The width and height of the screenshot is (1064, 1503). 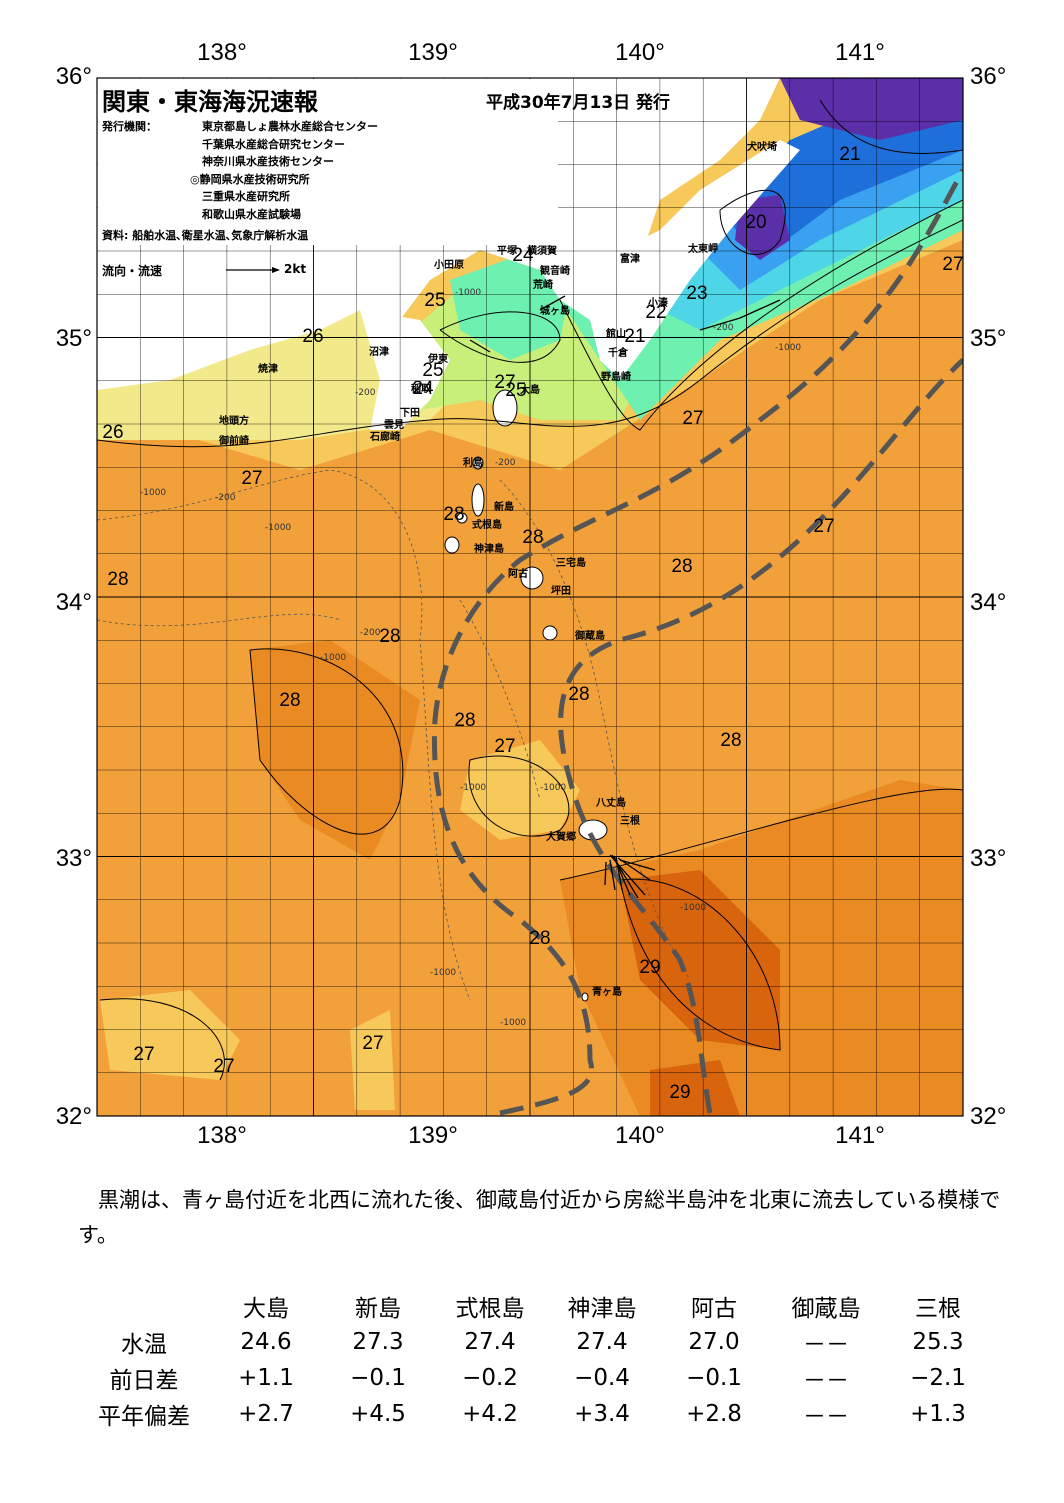 I want to click on table-row: 水温 24.6 27.3 27.4 27.4 27.0 －－ 25.3, so click(x=536, y=1342).